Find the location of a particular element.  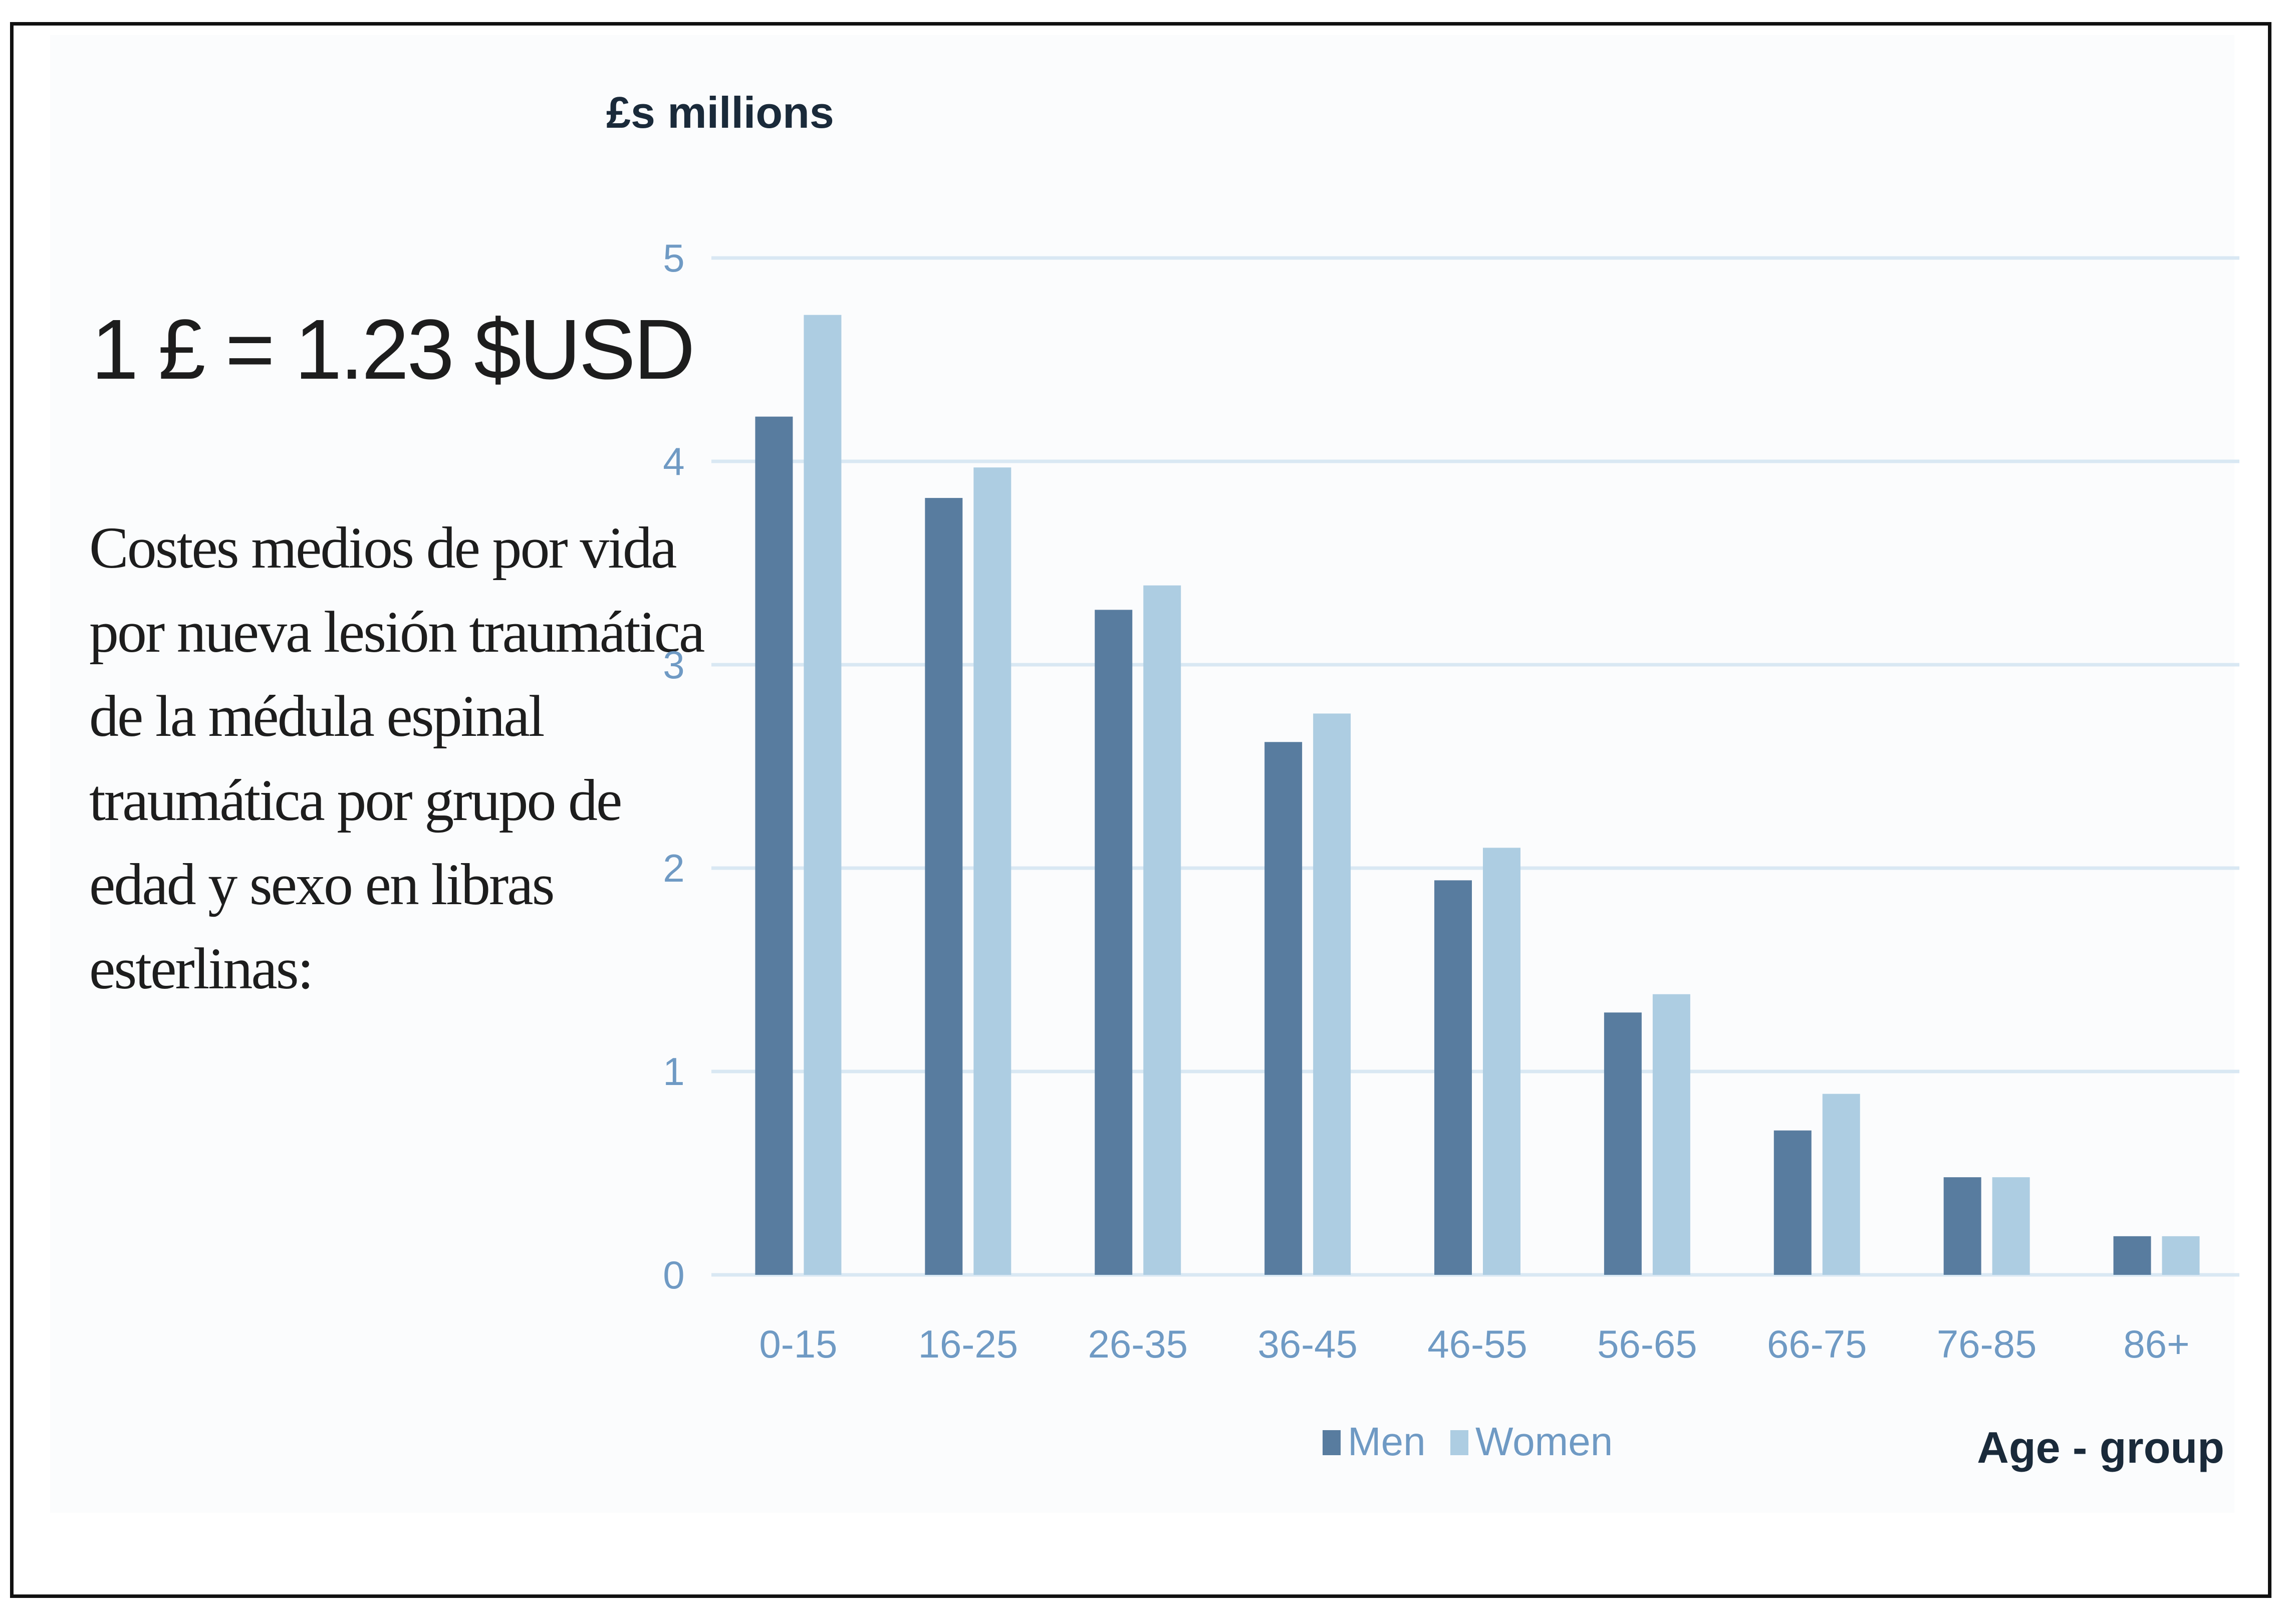

legend-label-women: Women is located at coordinates (1544, 1441).